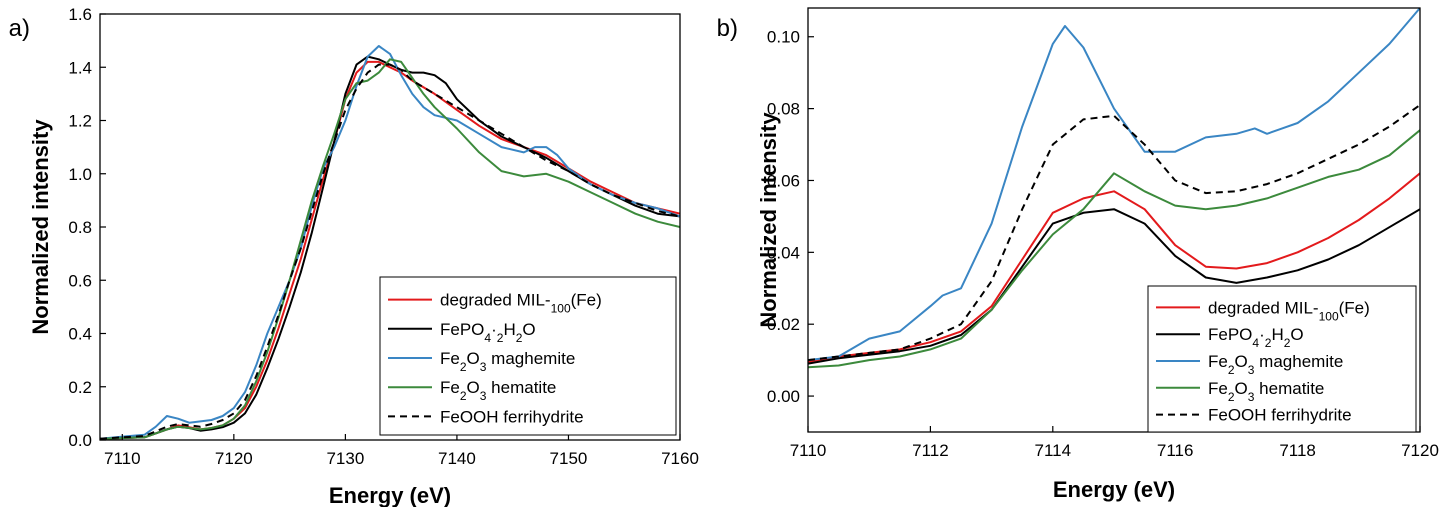 Image resolution: width=1445 pixels, height=507 pixels. I want to click on x-tick-label-a: 7150, so click(569, 458).